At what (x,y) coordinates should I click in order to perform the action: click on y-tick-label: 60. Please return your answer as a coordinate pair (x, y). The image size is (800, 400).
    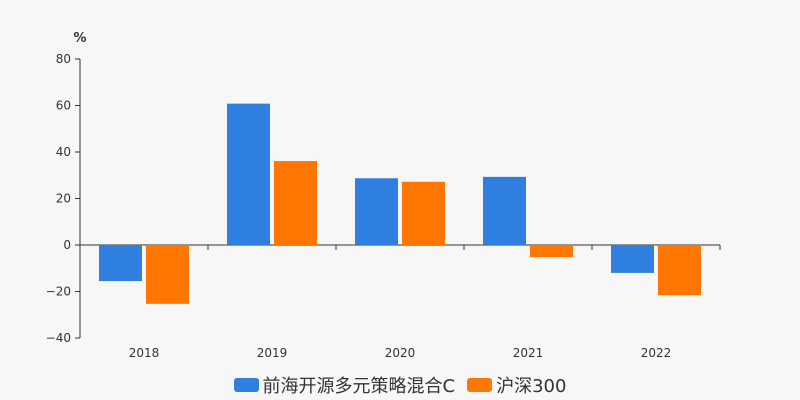
    Looking at the image, I should click on (63, 106).